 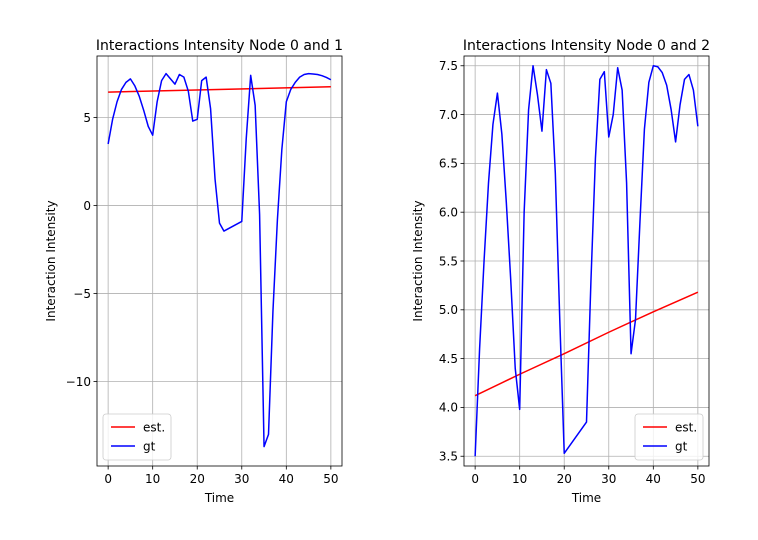 I want to click on y-tick-label: 4.5, so click(x=448, y=359).